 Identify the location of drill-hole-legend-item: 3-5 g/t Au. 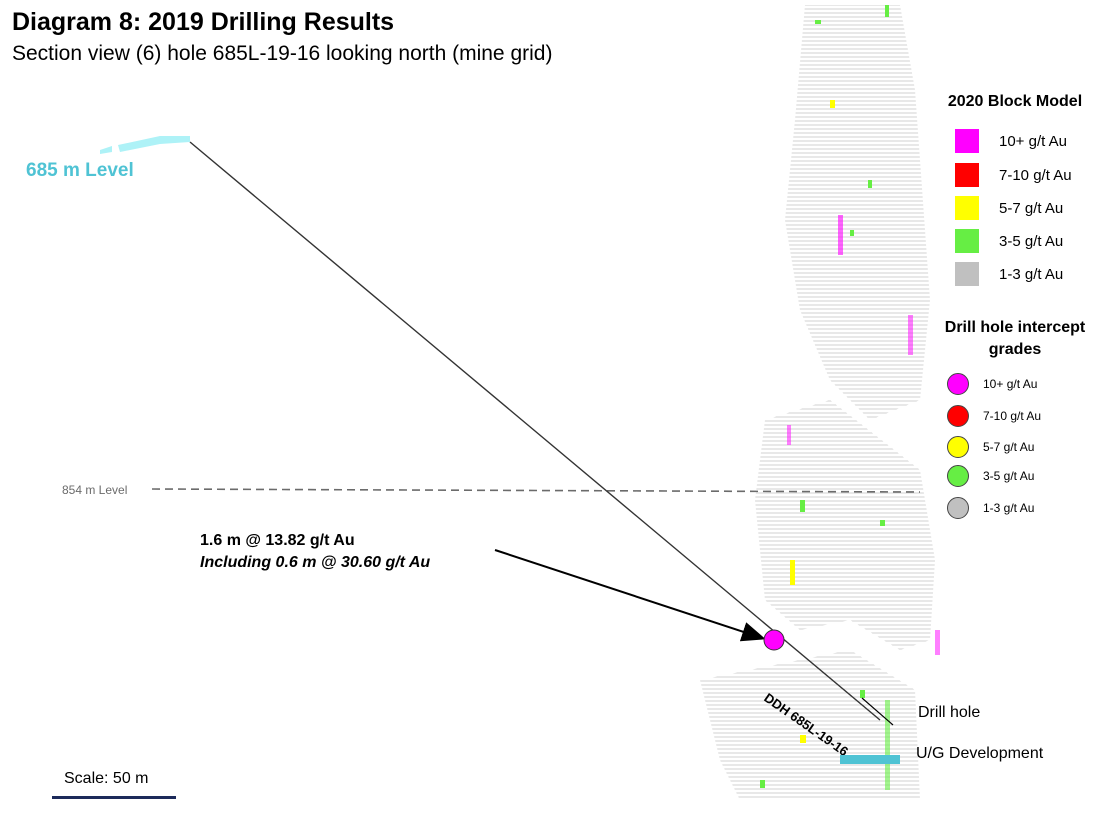
(990, 476).